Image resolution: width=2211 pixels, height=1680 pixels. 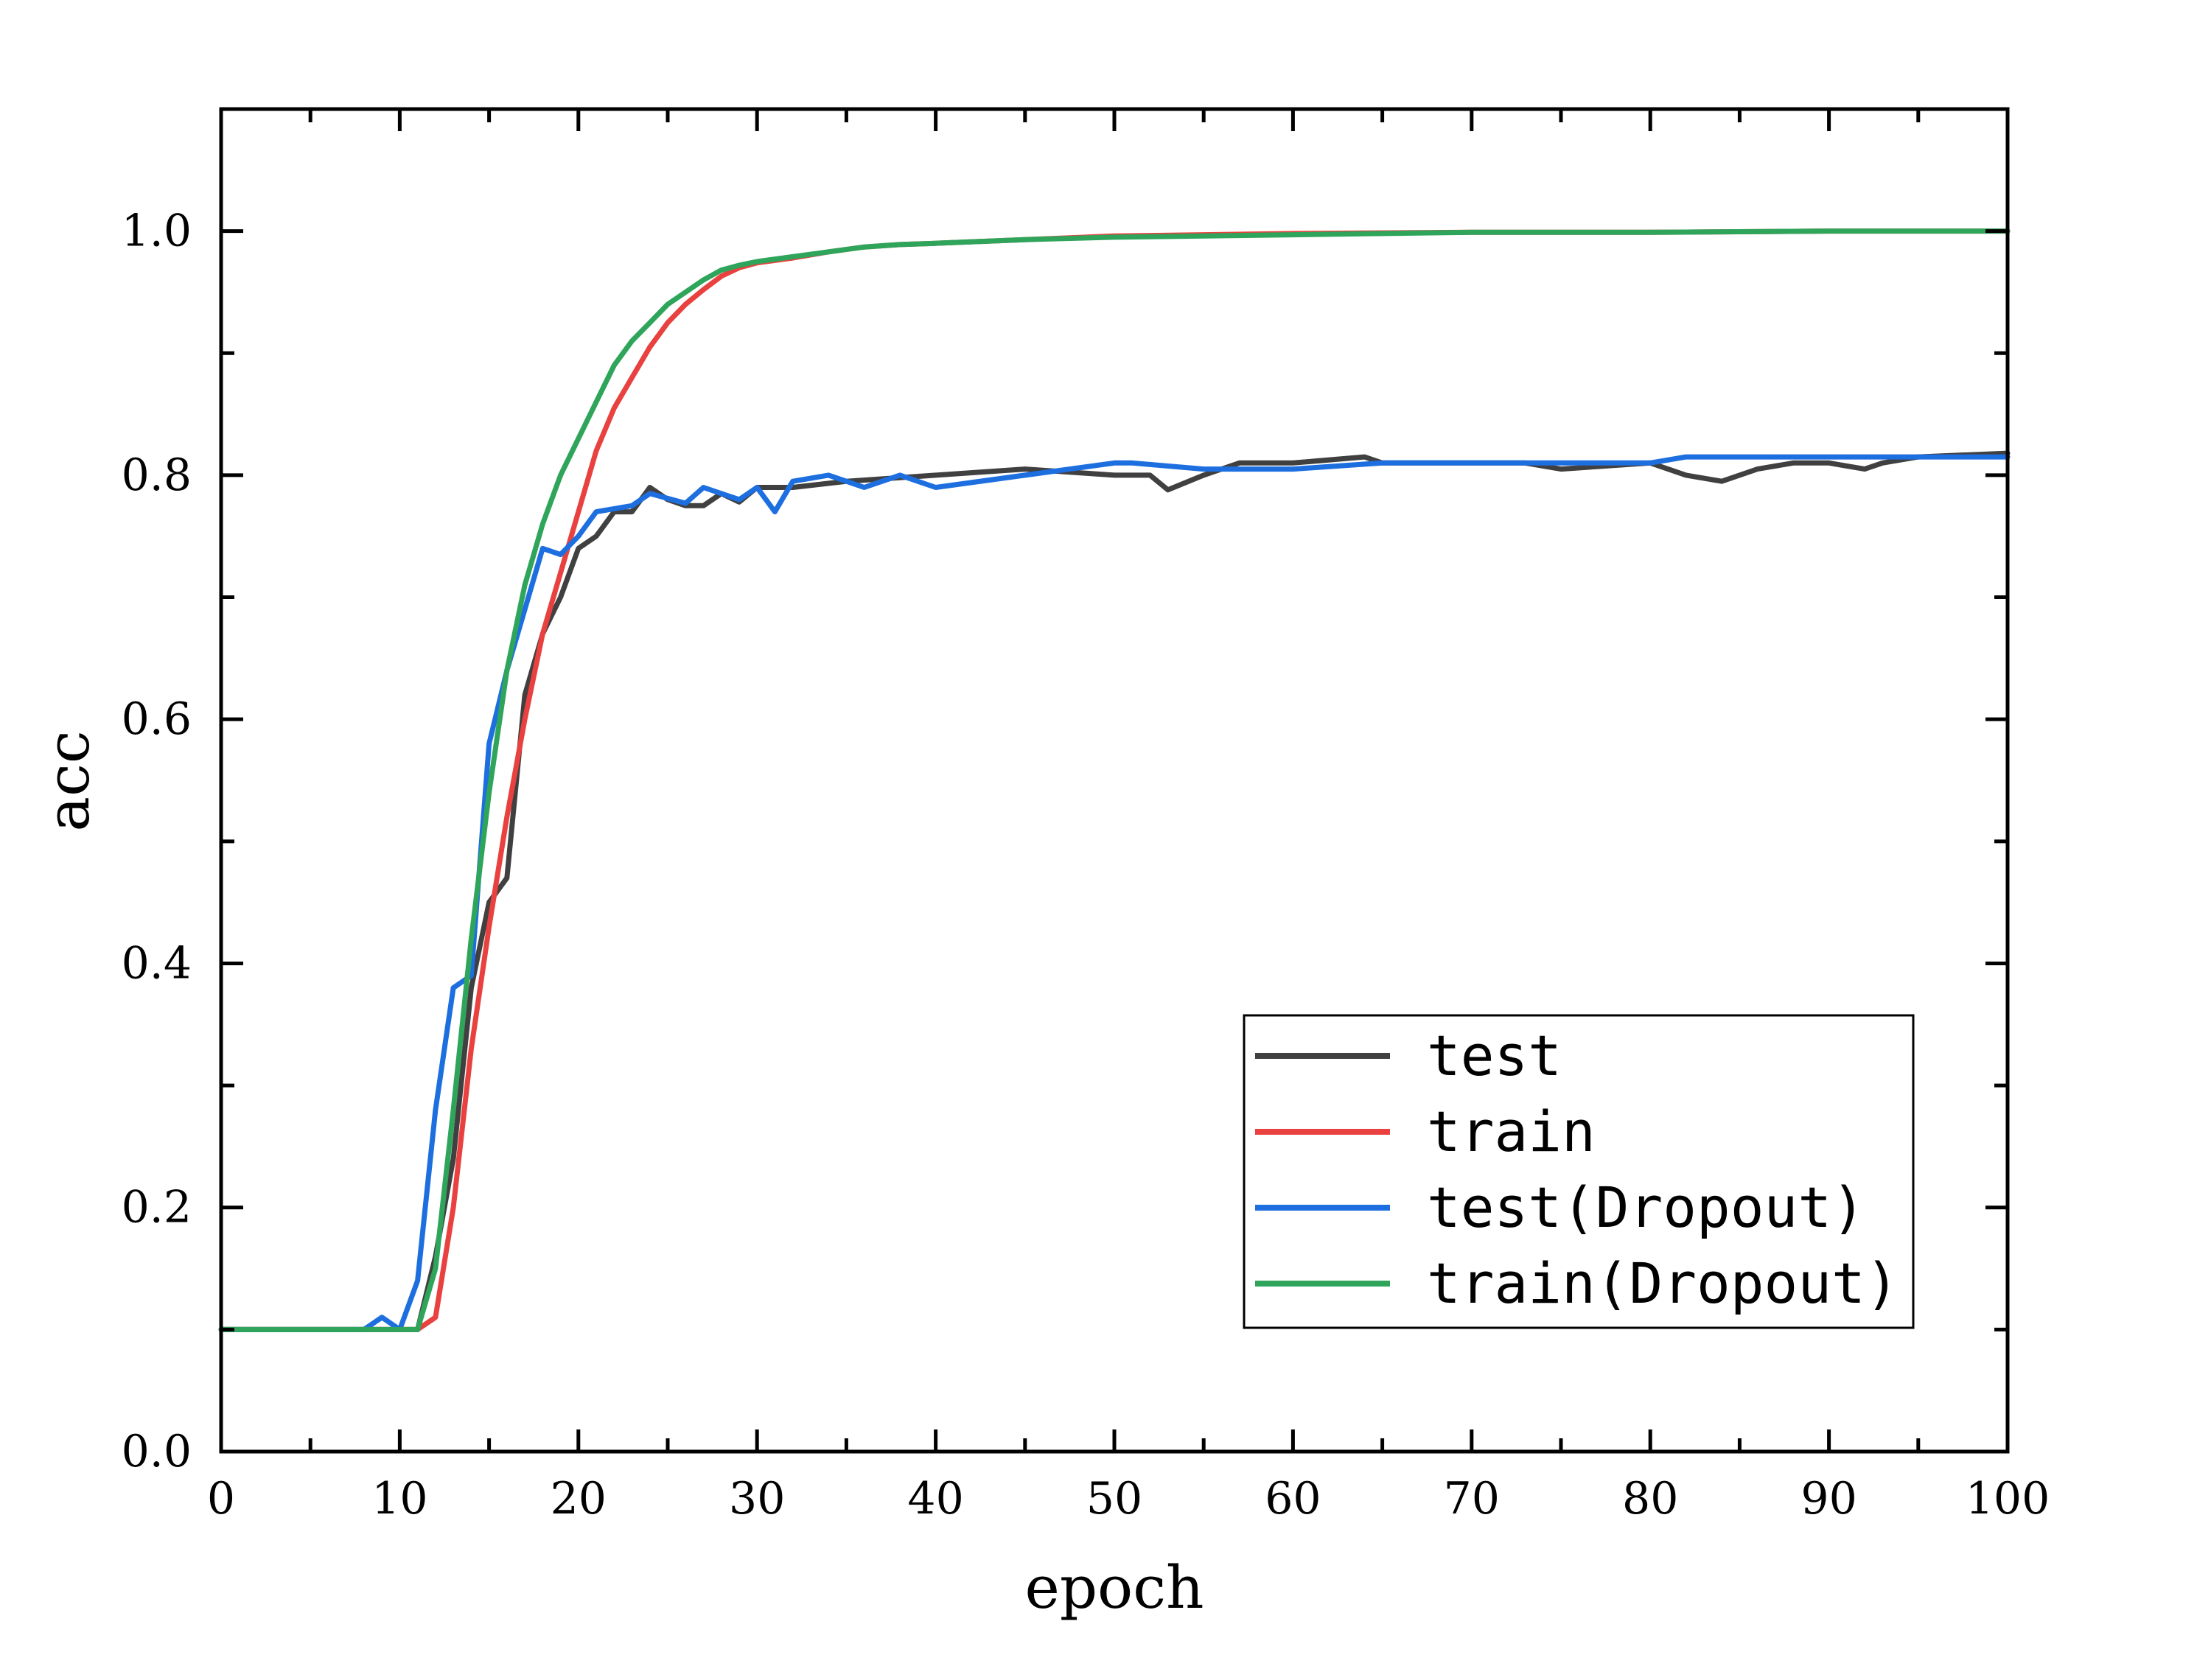 I want to click on y-tick-label: 0.4, so click(x=157, y=963).